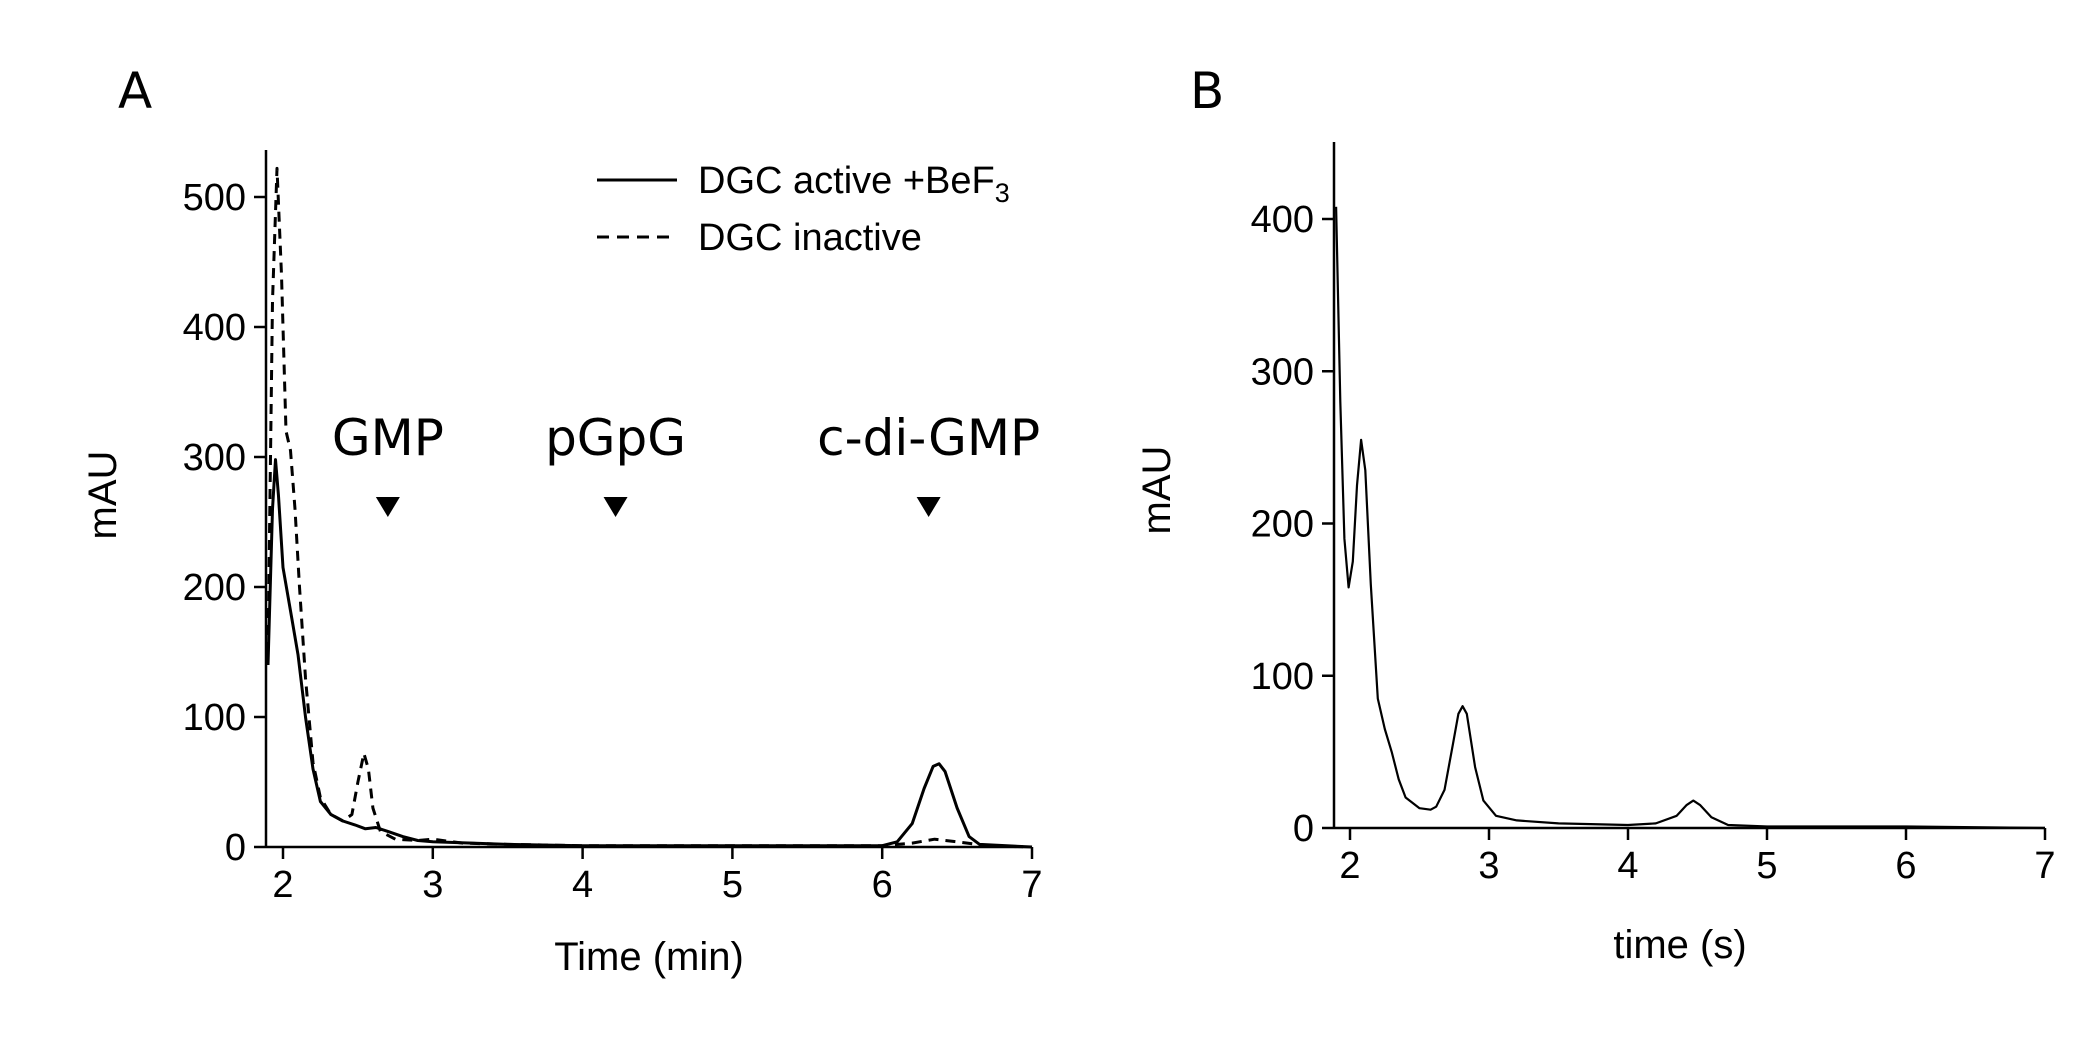 Image resolution: width=2097 pixels, height=1046 pixels. I want to click on panel-a-label: A, so click(135, 91).